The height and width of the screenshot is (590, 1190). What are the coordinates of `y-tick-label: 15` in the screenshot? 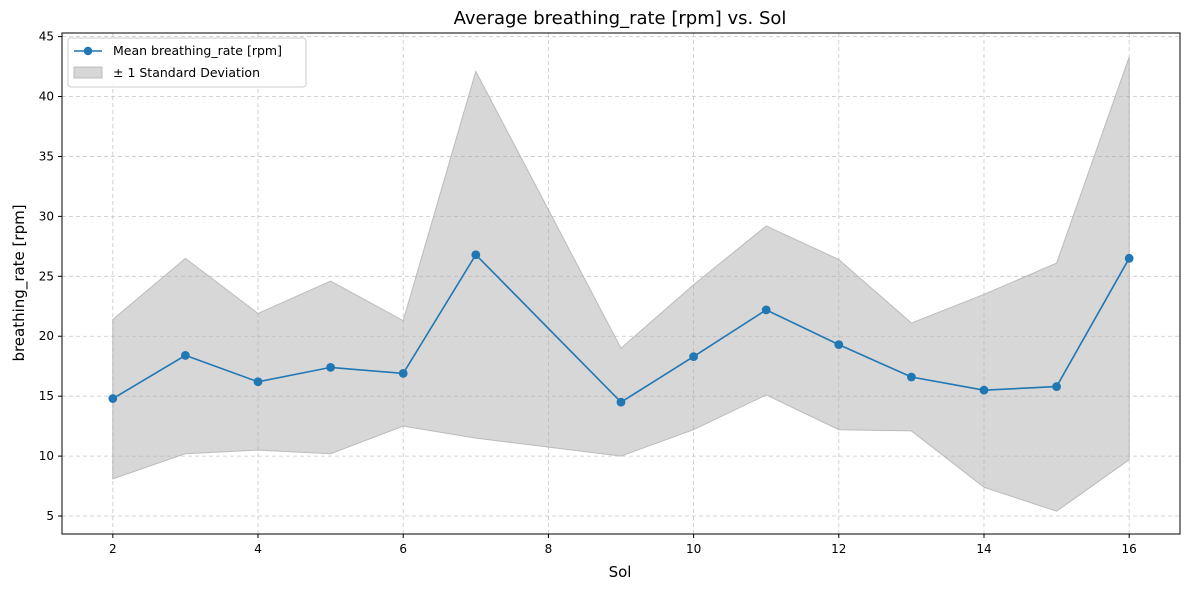 It's located at (46, 396).